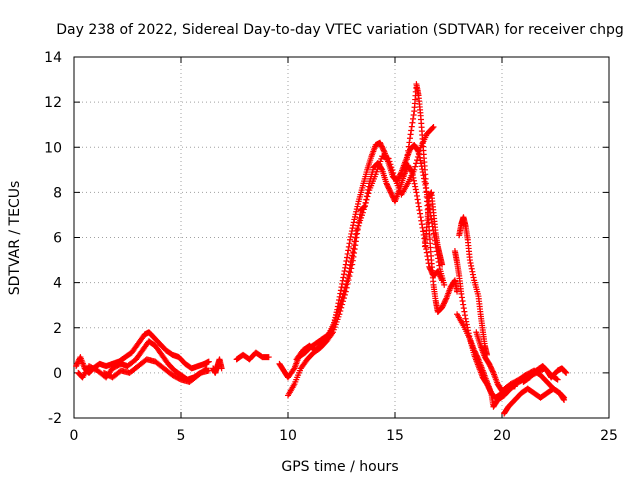  I want to click on y-tick-label: 8, so click(57, 193).